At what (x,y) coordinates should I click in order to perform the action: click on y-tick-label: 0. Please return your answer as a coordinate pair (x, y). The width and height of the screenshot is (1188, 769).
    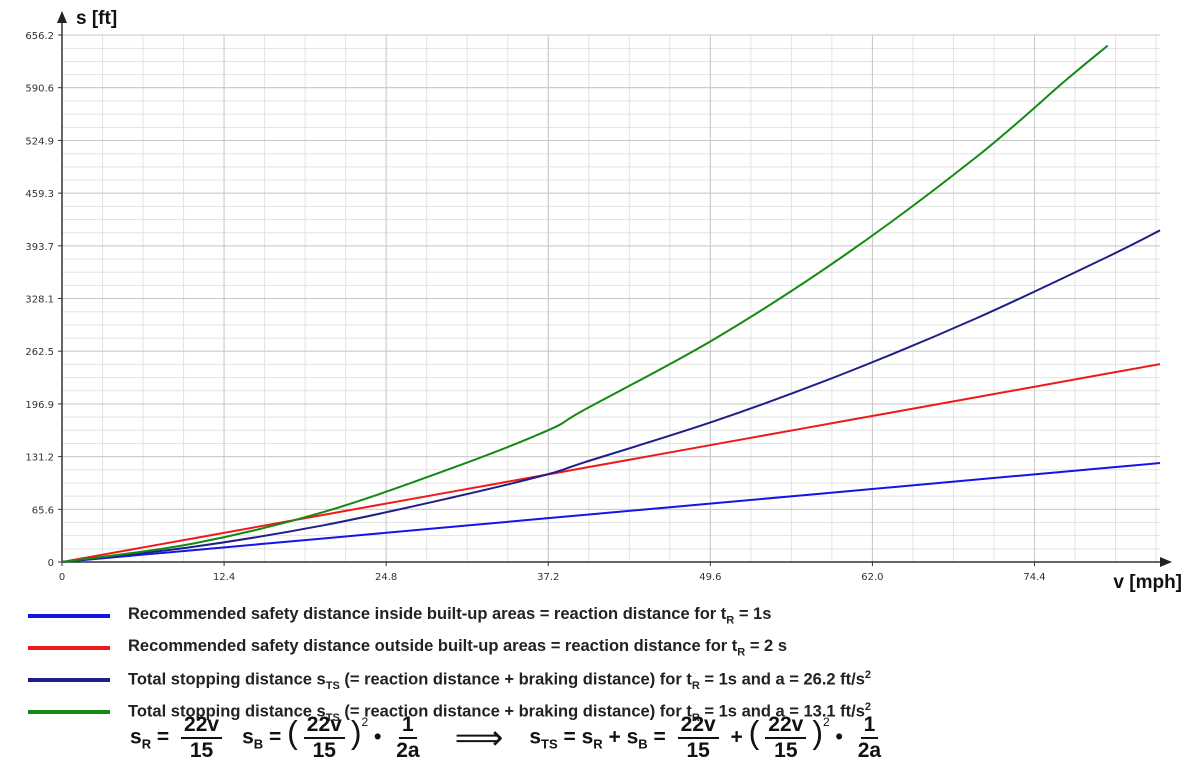
    Looking at the image, I should click on (51, 563).